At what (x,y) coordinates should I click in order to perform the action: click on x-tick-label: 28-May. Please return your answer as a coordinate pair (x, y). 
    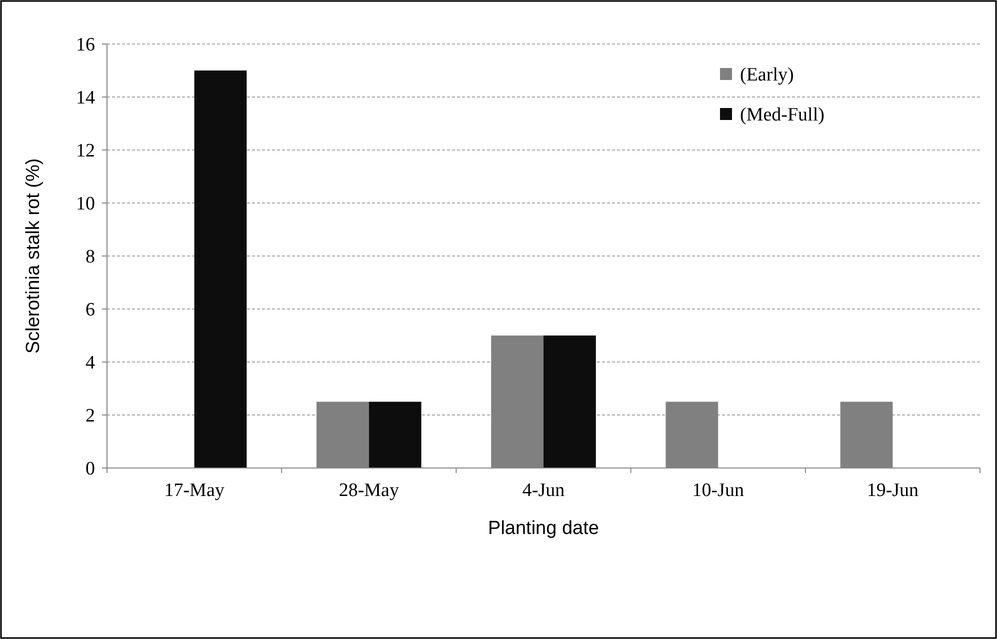
    Looking at the image, I should click on (369, 490).